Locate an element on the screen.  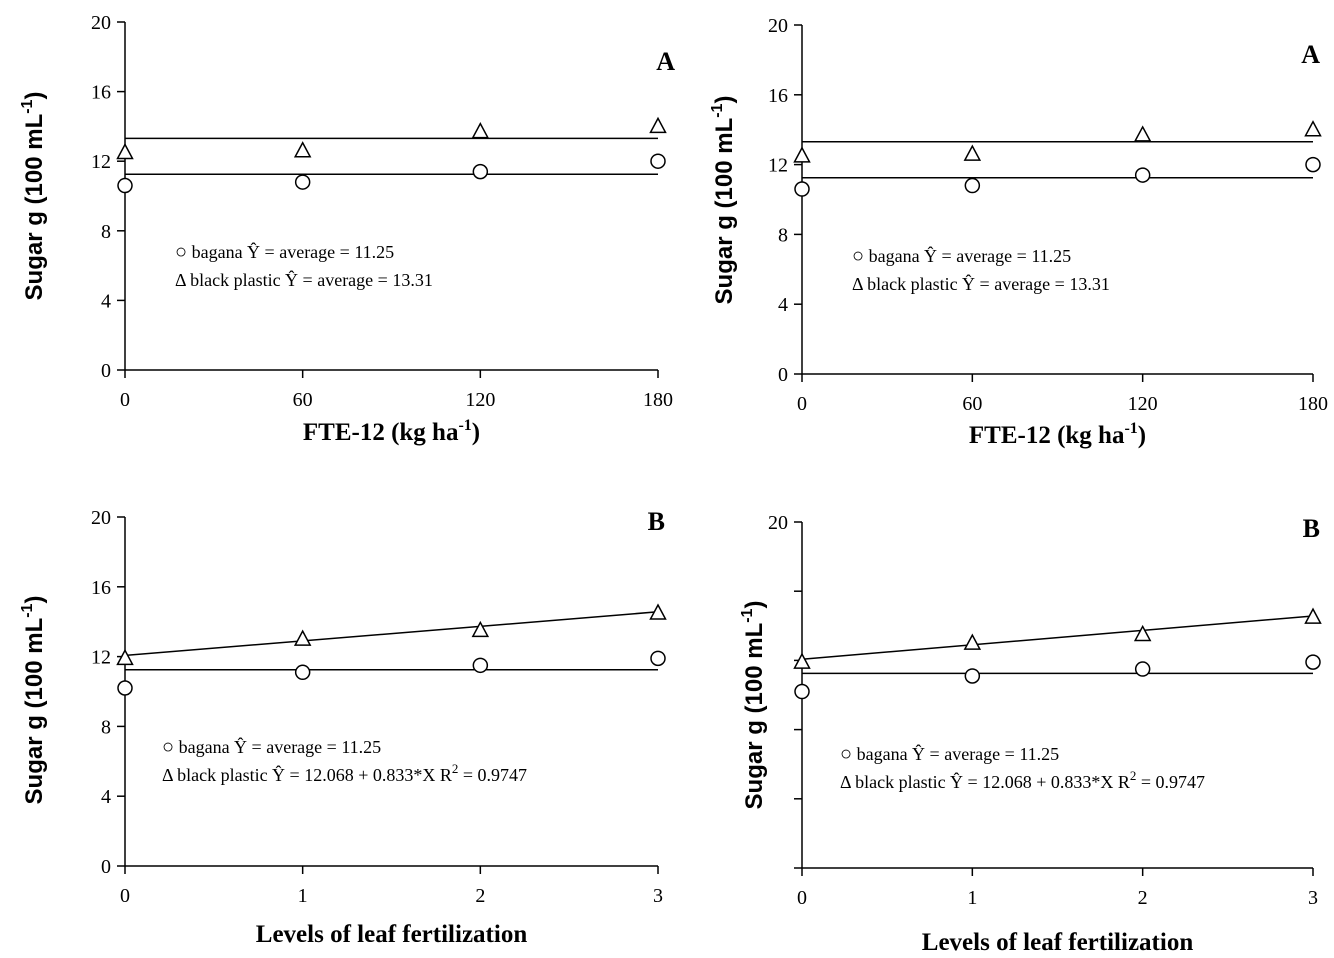
legend-text: bagana Ŷ = average = 11.25 is located at coordinates (290, 251).